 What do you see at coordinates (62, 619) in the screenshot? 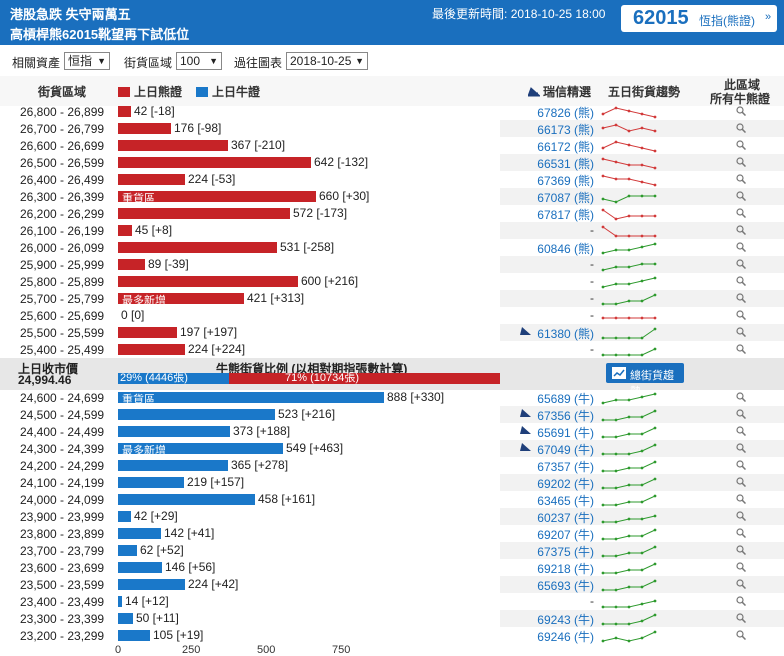
I see `range-label: 23,300 - 23,399` at bounding box center [62, 619].